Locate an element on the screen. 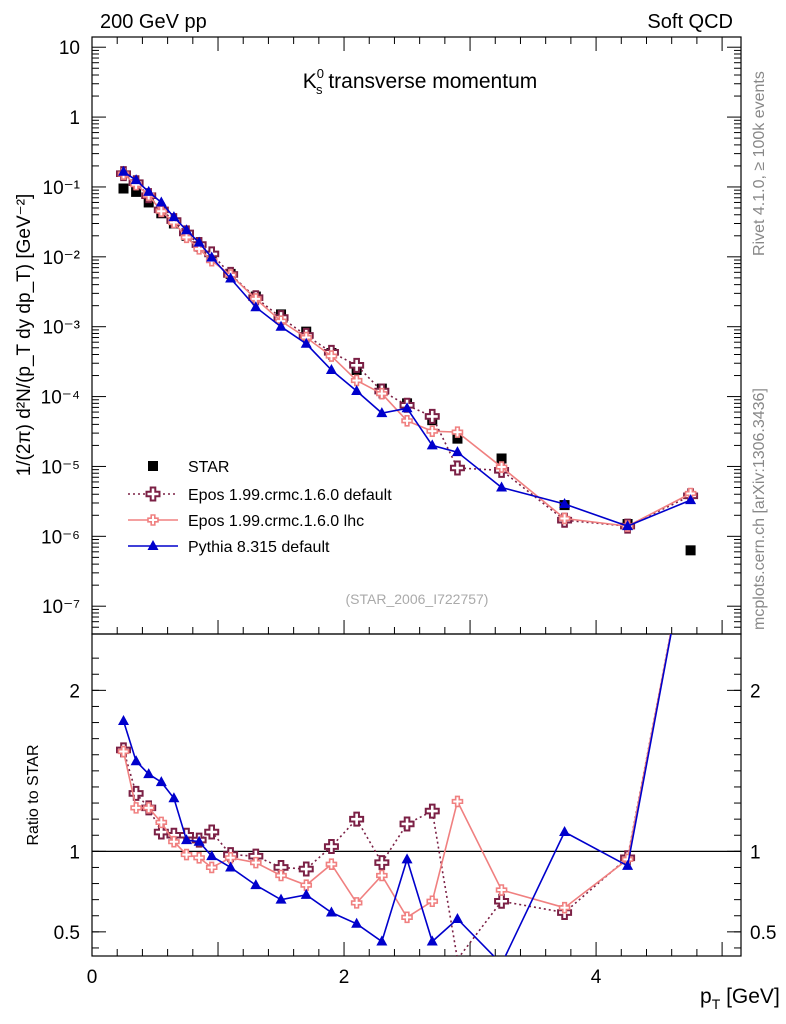 The height and width of the screenshot is (1024, 786). ytick-label: 10⁻¹ is located at coordinates (62, 188).